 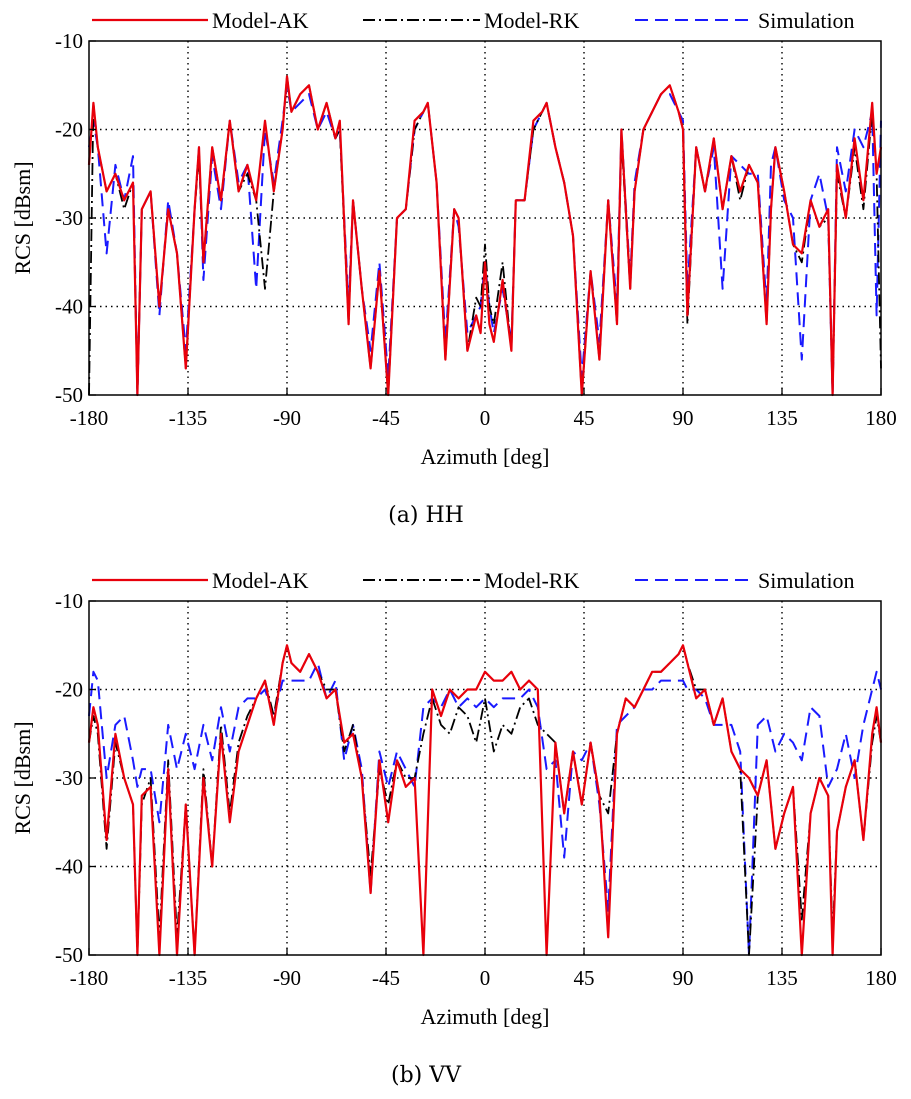 I want to click on chart-caption: (a) HH, so click(x=426, y=515).